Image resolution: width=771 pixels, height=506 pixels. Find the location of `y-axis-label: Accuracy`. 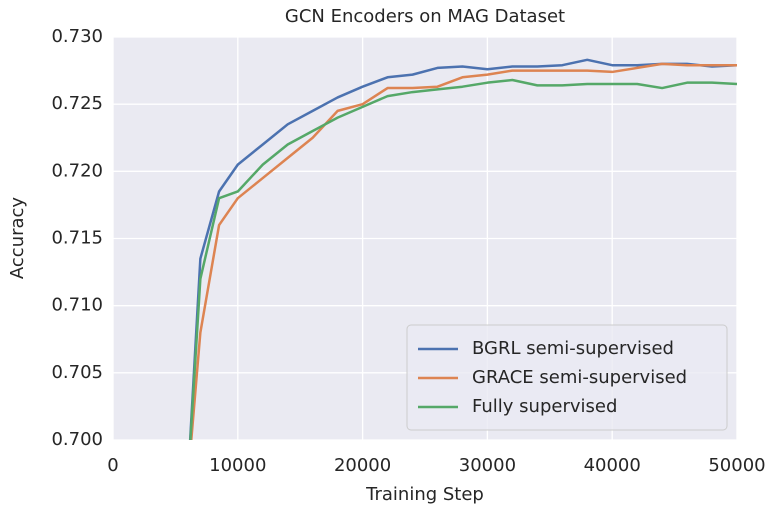

y-axis-label: Accuracy is located at coordinates (17, 238).